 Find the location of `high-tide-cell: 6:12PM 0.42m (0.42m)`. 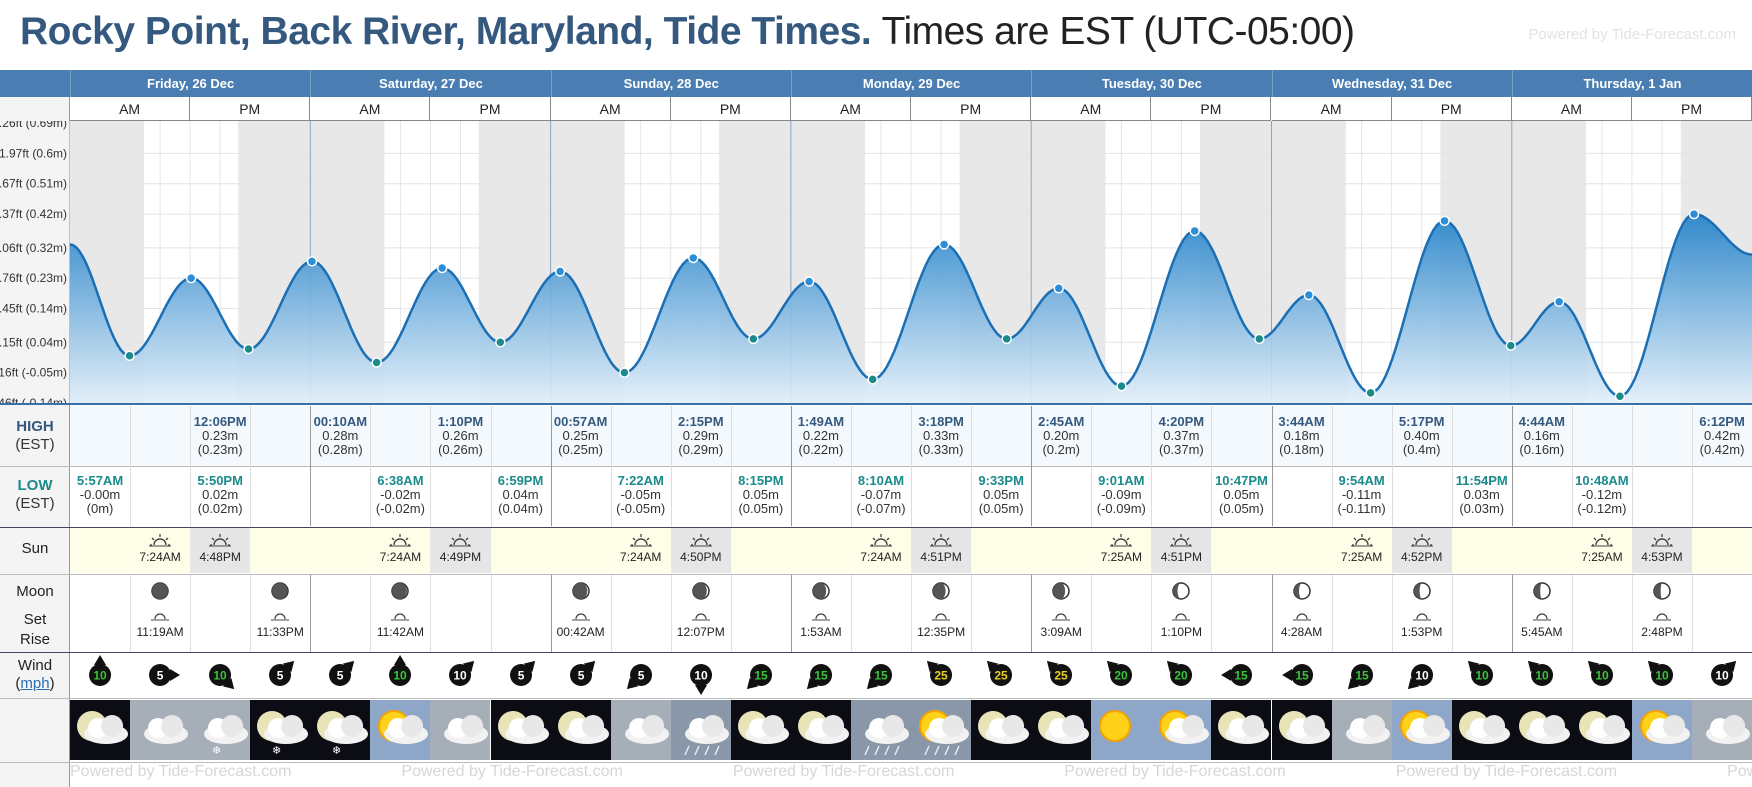

high-tide-cell: 6:12PM 0.42m (0.42m) is located at coordinates (1722, 436).